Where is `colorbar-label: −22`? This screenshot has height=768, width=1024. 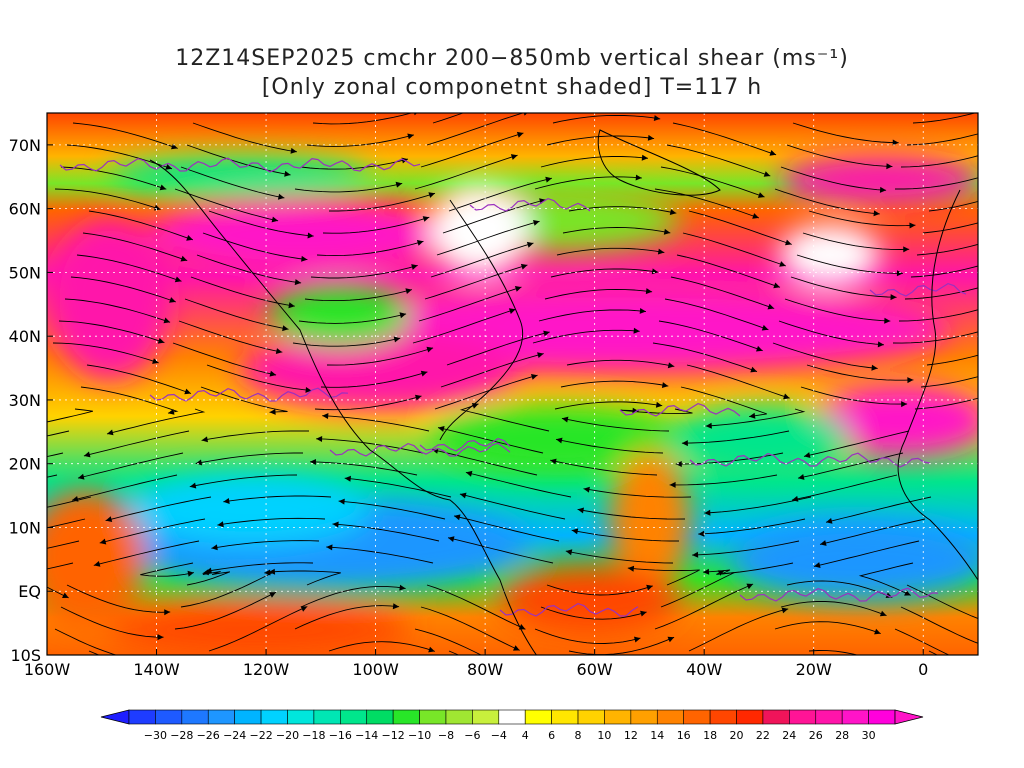 colorbar-label: −22 is located at coordinates (260, 735).